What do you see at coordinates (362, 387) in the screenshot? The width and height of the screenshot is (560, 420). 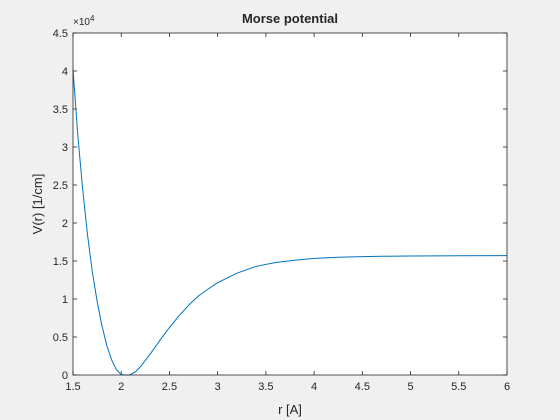 I see `x-tick-label: 4.5` at bounding box center [362, 387].